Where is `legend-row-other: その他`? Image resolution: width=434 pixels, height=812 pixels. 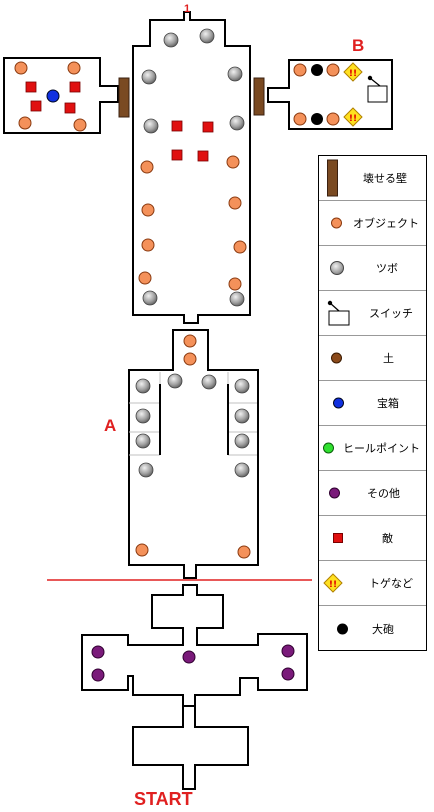 legend-row-other: その他 is located at coordinates (372, 493).